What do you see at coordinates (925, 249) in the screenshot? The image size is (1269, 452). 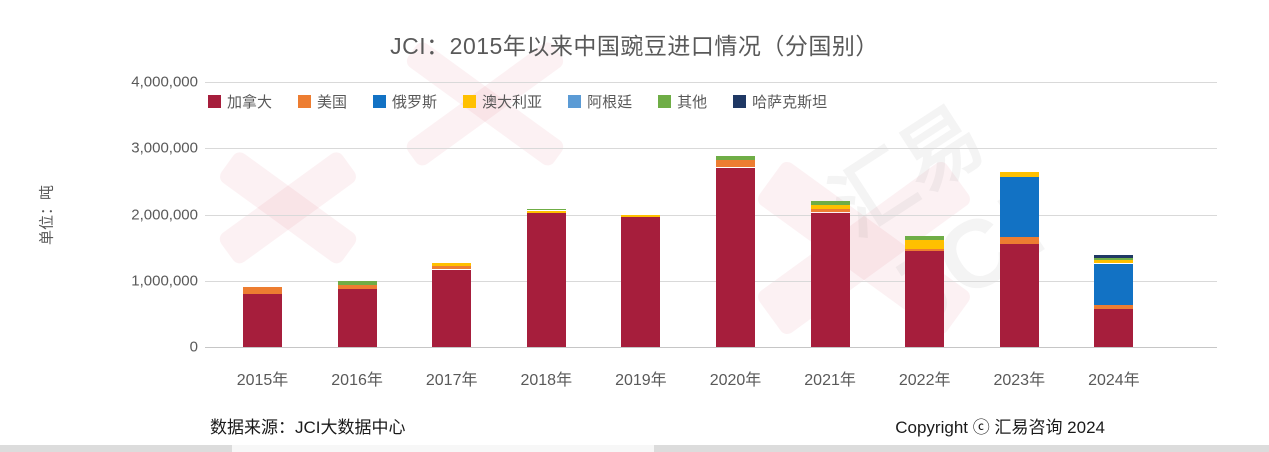 I see `bar-segment-usa-2022` at bounding box center [925, 249].